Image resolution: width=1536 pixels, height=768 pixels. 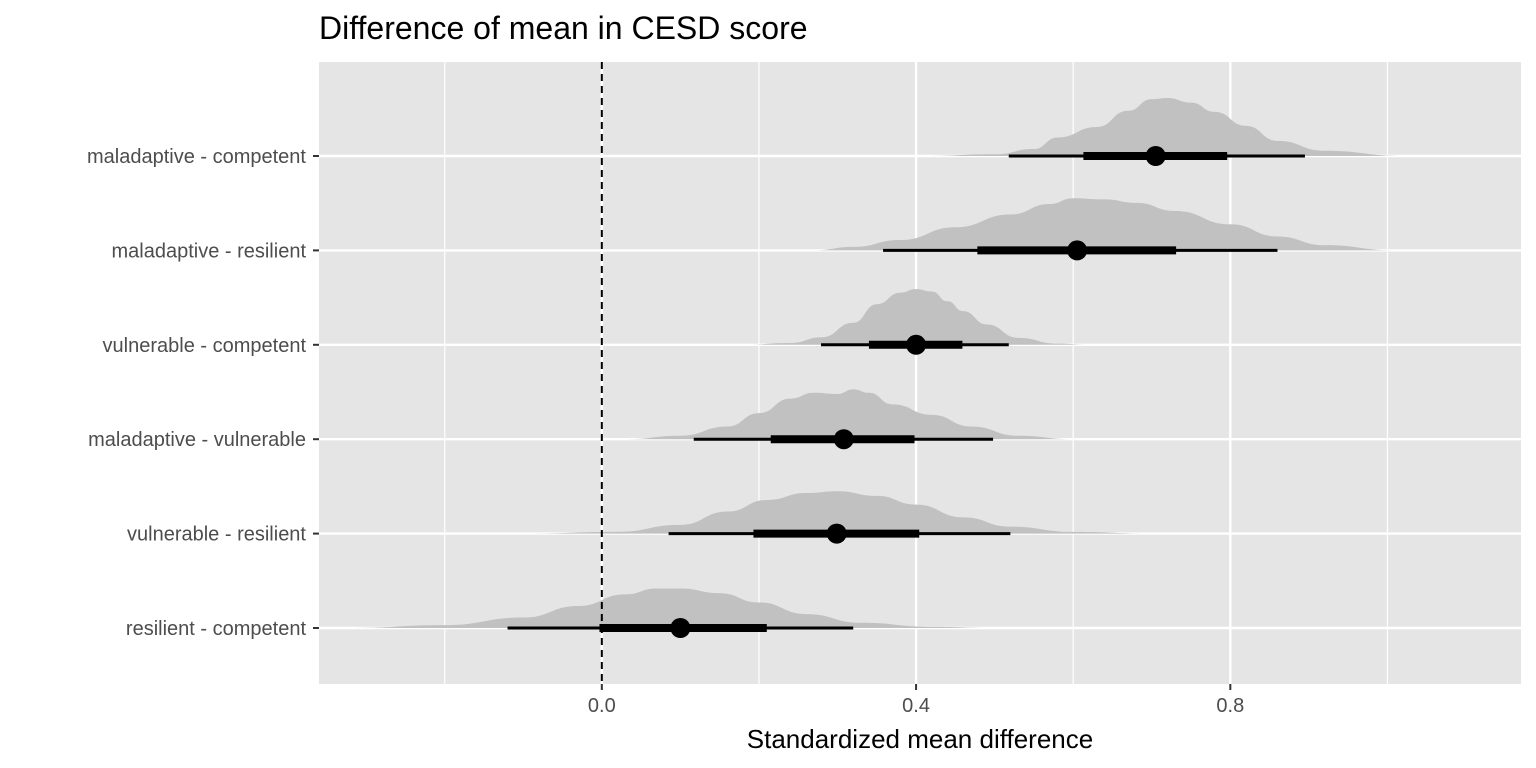 I want to click on median-point-vulnerable-resilient, so click(x=836, y=533).